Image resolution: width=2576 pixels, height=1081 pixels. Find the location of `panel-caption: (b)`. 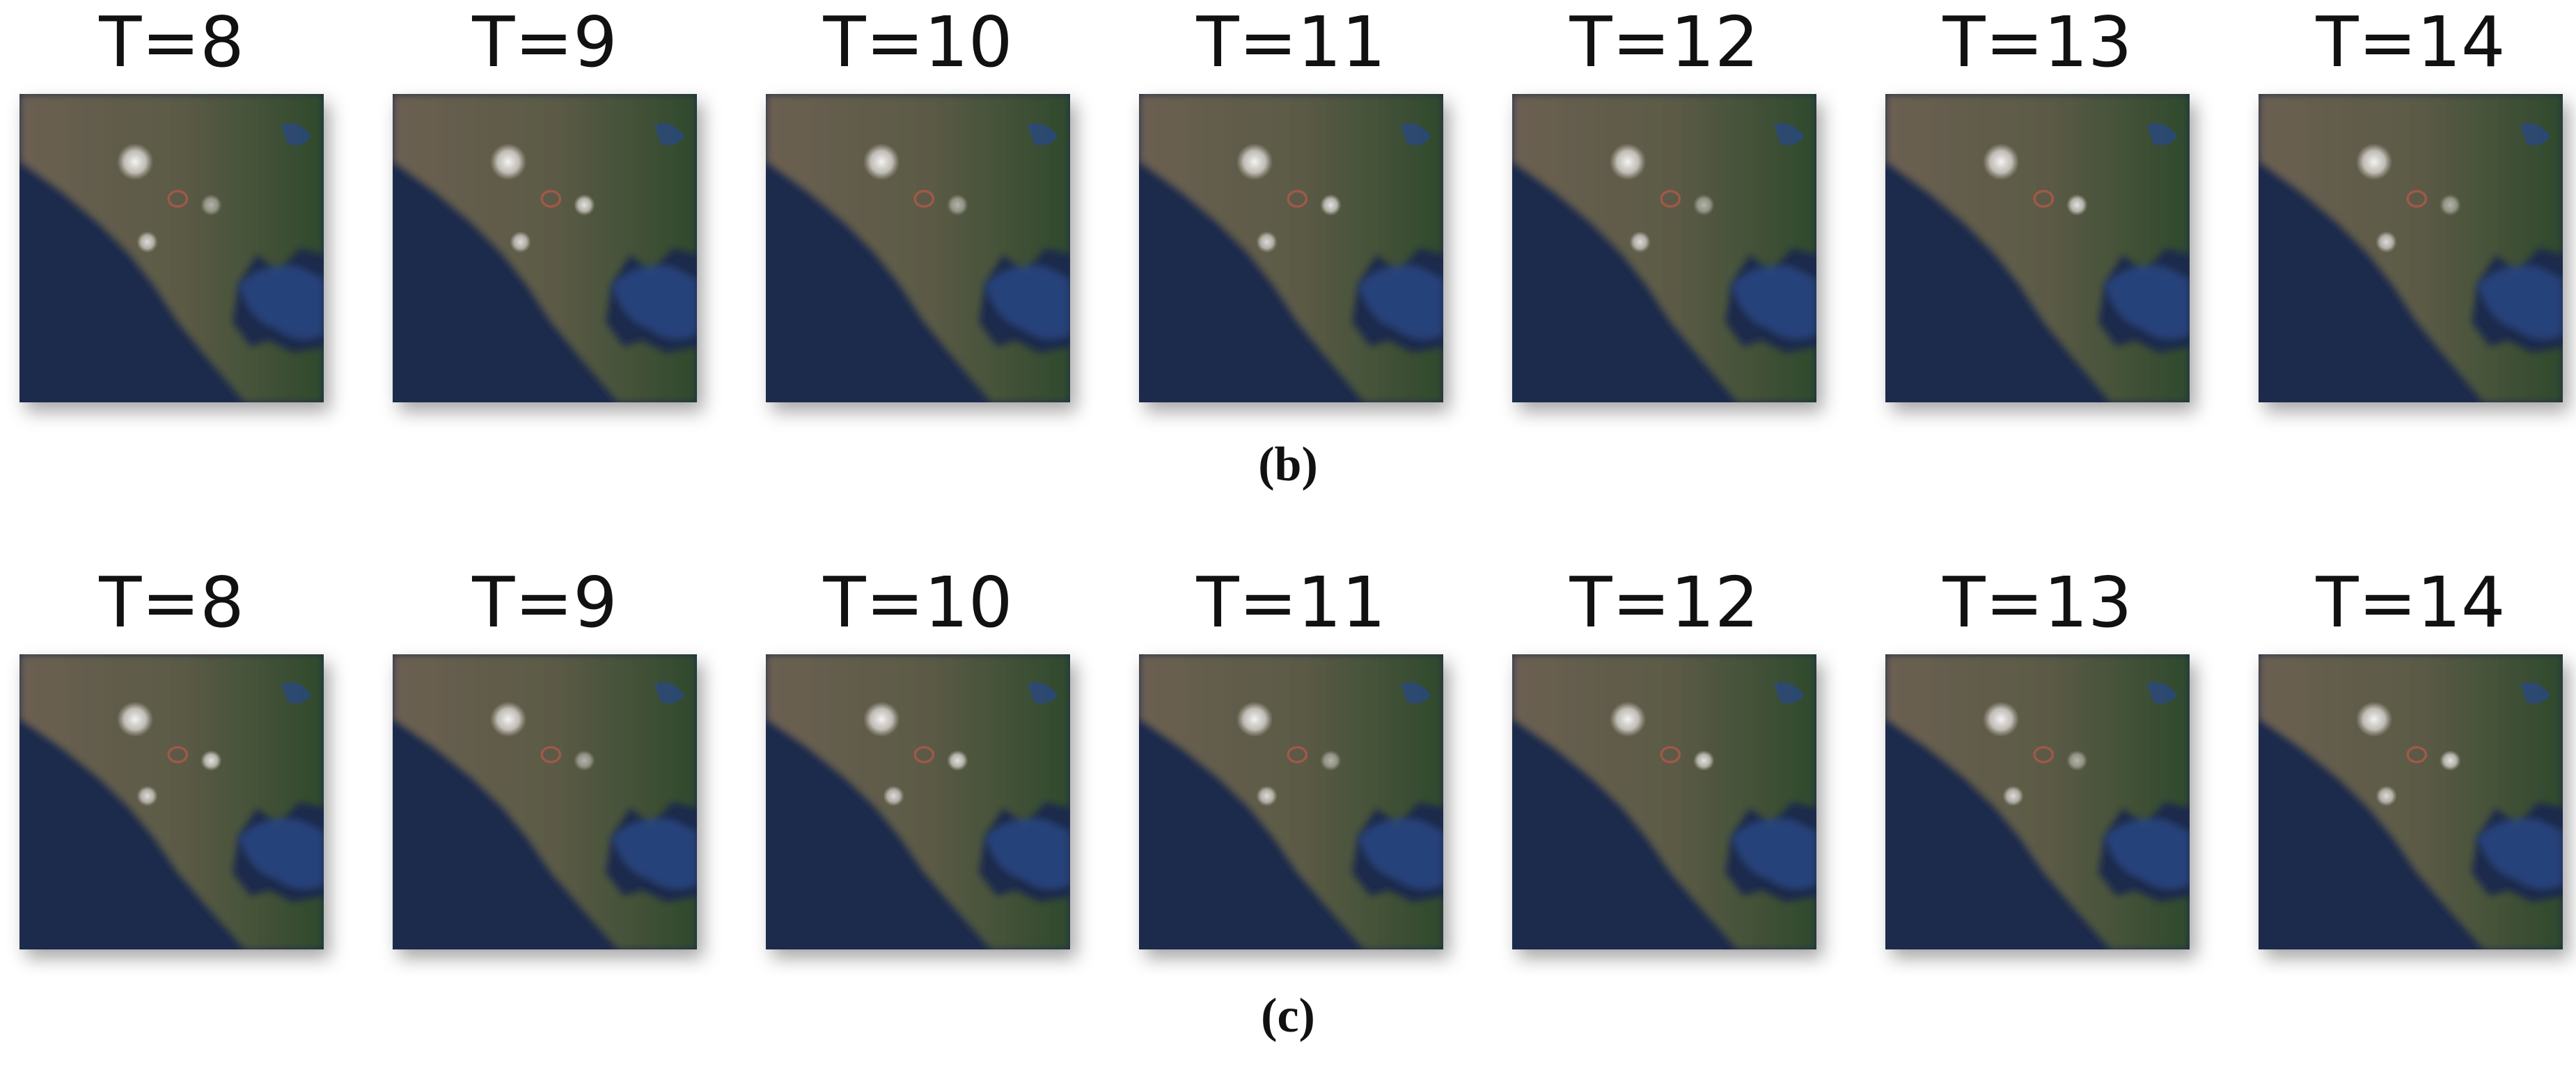

panel-caption: (b) is located at coordinates (1288, 464).